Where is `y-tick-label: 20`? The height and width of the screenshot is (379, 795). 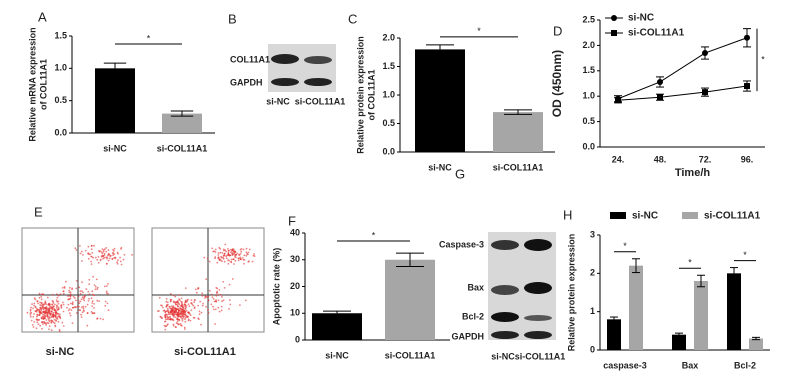
y-tick-label: 20 is located at coordinates (295, 286).